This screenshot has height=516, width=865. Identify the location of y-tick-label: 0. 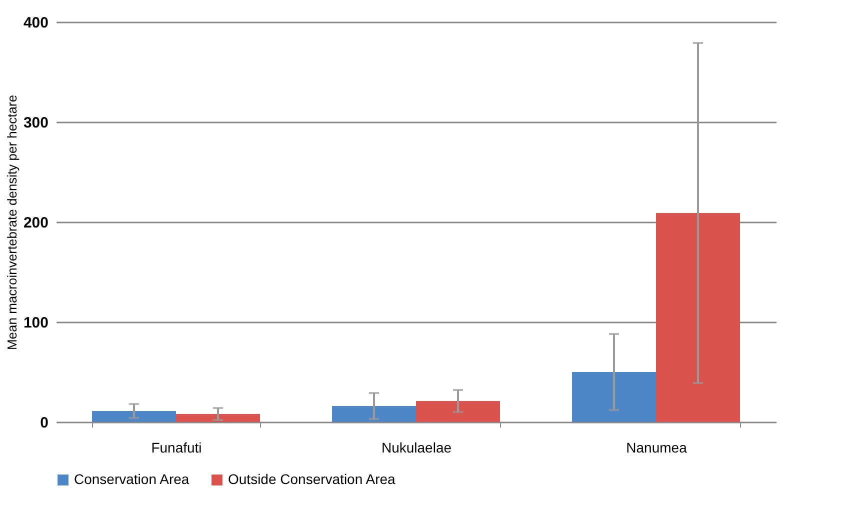
(44, 423).